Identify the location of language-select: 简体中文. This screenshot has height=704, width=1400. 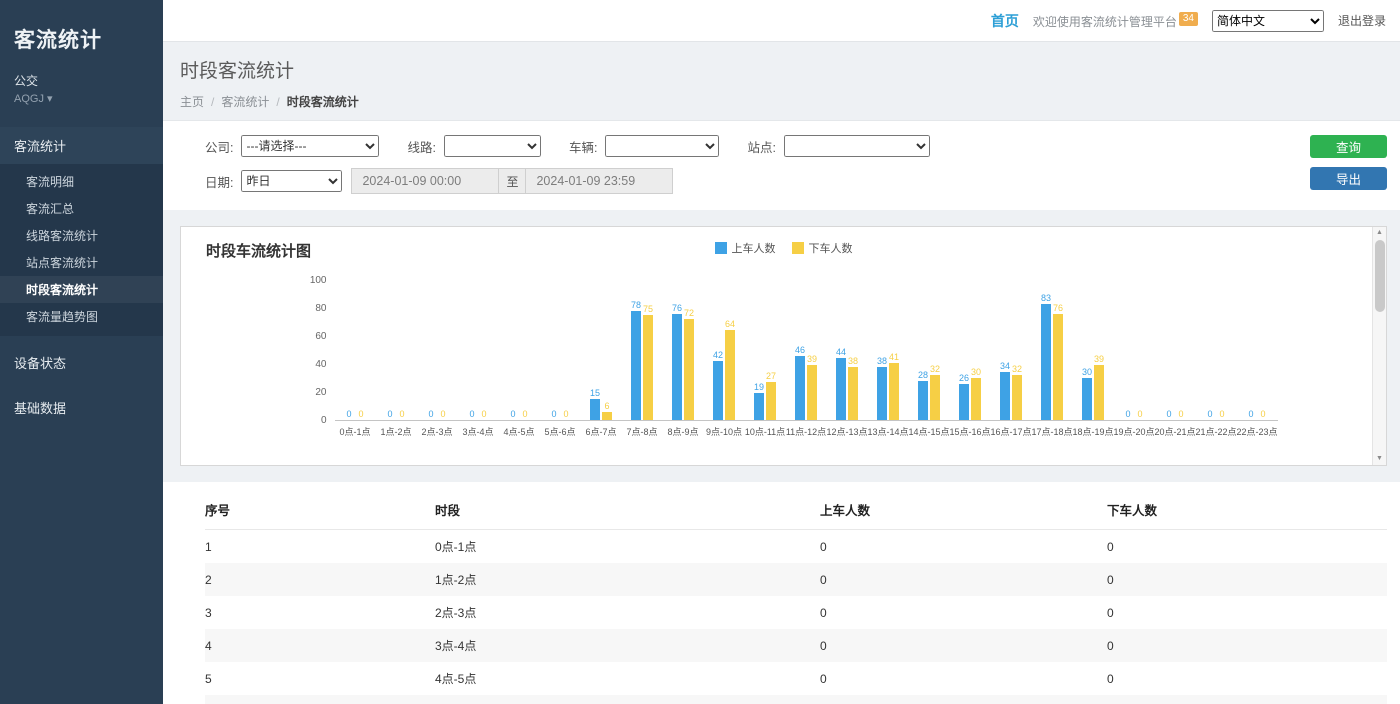
(1267, 20).